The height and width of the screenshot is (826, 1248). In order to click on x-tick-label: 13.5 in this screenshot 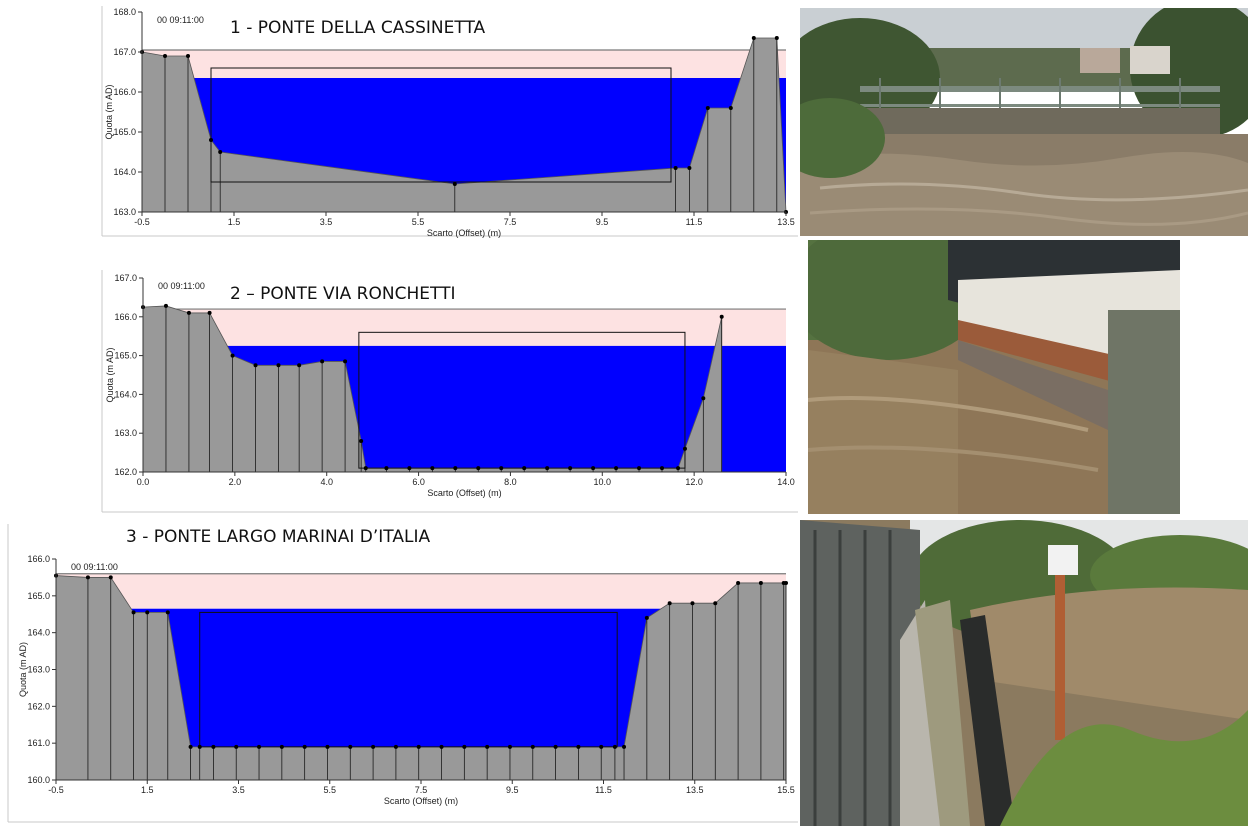, I will do `click(695, 790)`.